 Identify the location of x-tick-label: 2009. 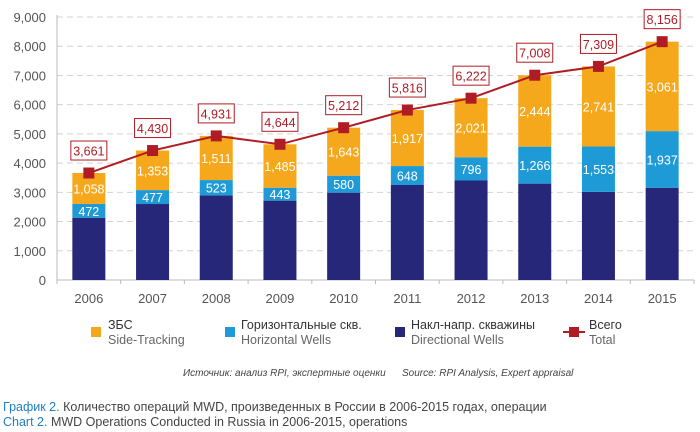
(279, 298).